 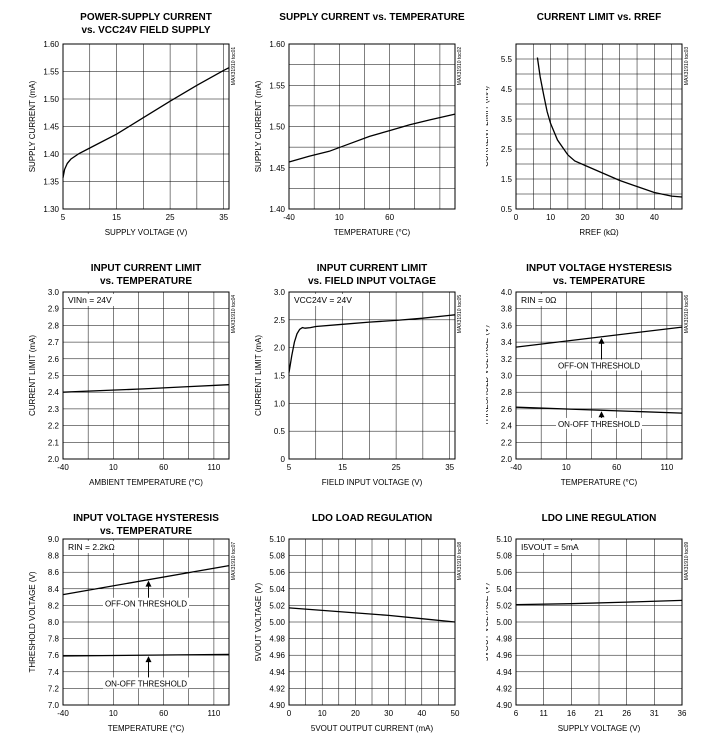 I want to click on x-tick-label: 25, so click(x=396, y=467).